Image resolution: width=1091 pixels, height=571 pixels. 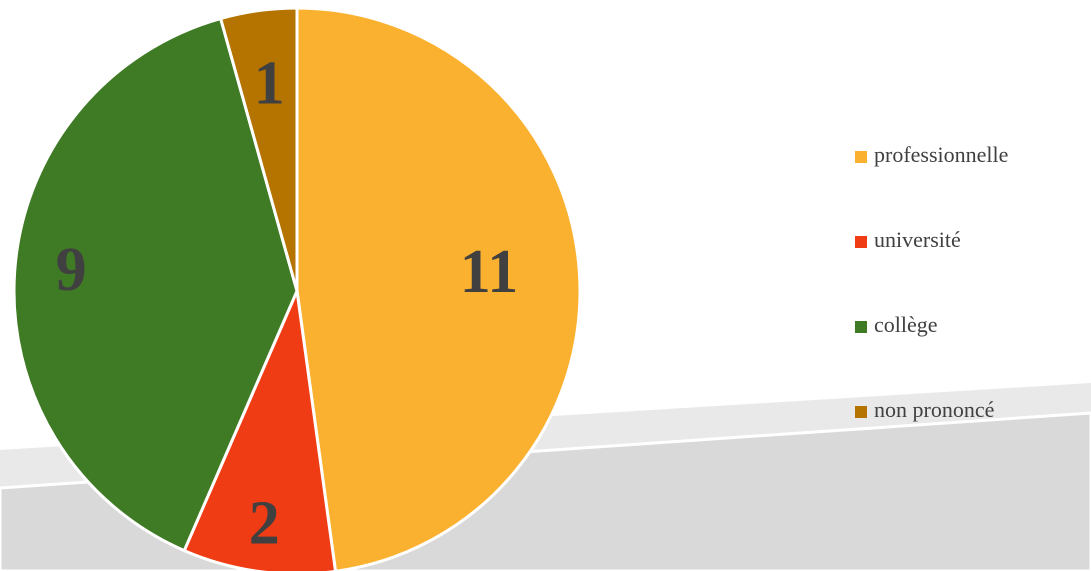 What do you see at coordinates (264, 524) in the screenshot?
I see `data-label: 2` at bounding box center [264, 524].